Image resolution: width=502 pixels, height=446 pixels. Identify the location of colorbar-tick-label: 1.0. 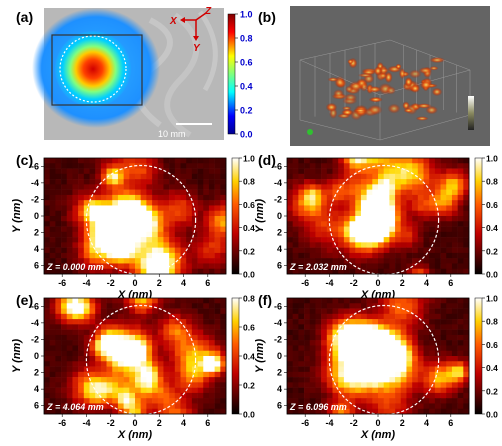
(492, 299).